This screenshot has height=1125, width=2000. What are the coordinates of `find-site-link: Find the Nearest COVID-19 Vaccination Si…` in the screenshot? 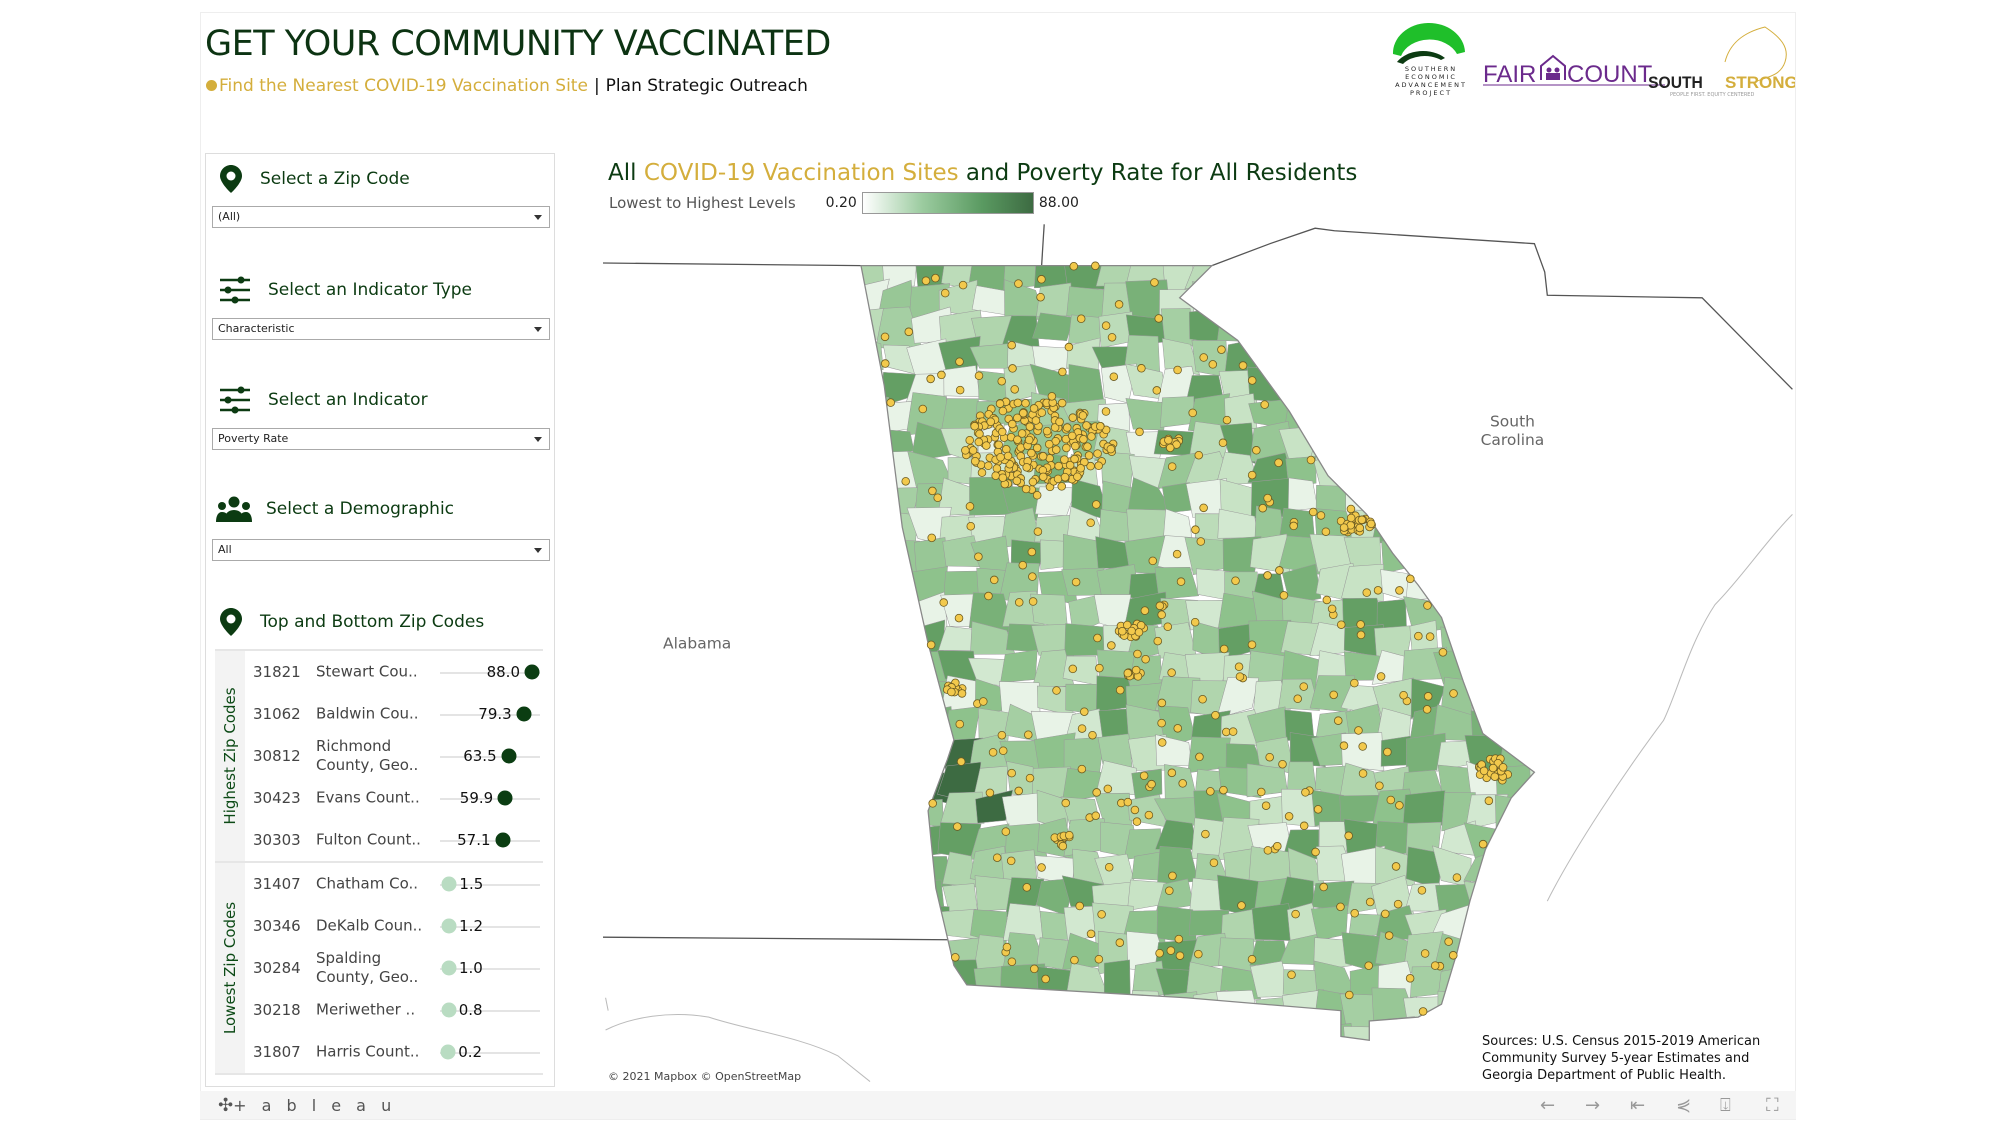 It's located at (403, 86).